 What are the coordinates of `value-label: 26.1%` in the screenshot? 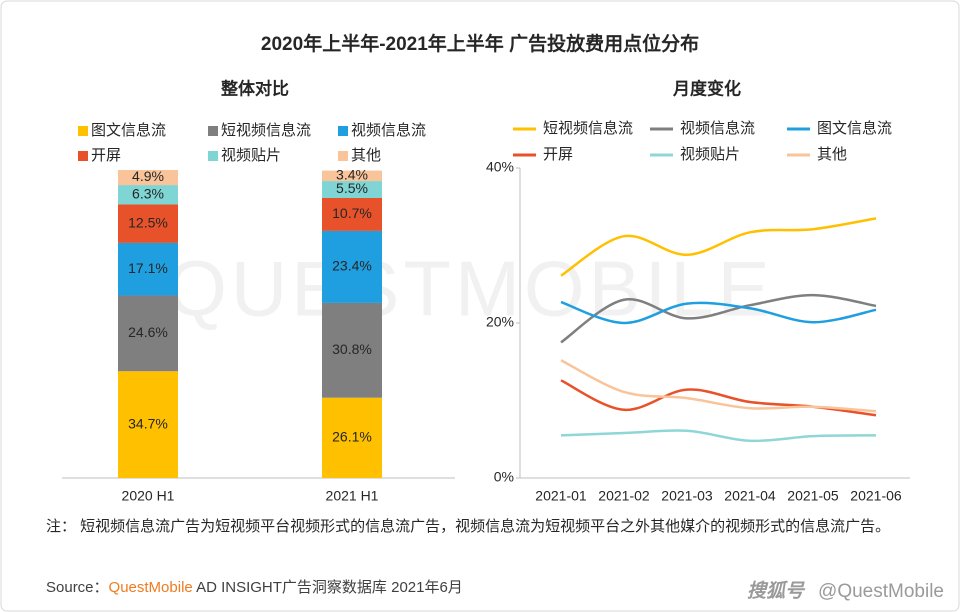 It's located at (352, 437).